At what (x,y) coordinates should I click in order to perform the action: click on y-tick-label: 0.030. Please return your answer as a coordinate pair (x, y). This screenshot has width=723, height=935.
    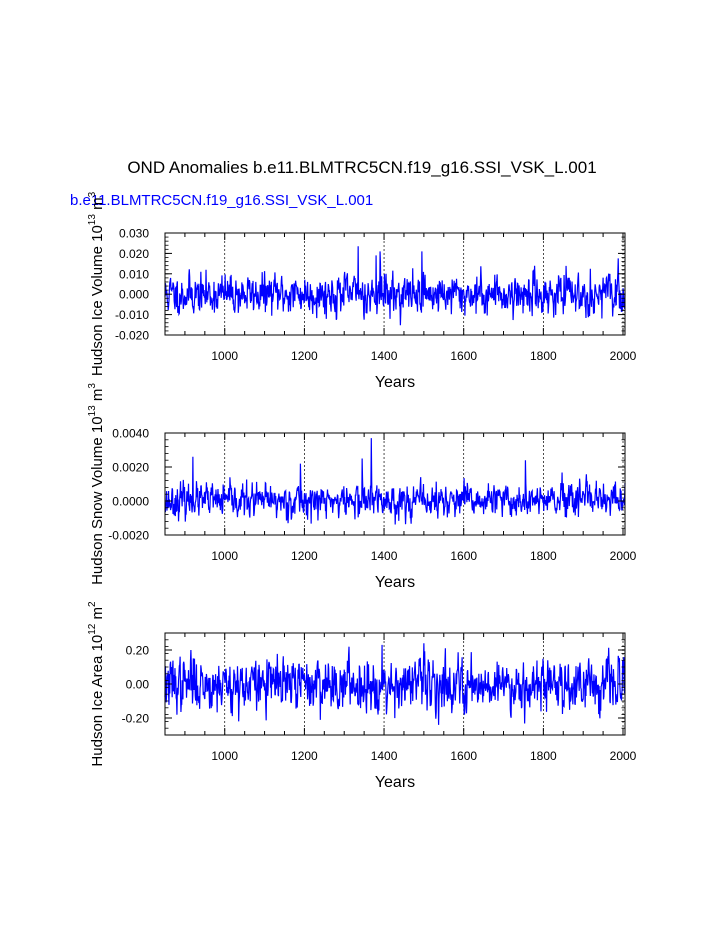
    Looking at the image, I should click on (134, 234).